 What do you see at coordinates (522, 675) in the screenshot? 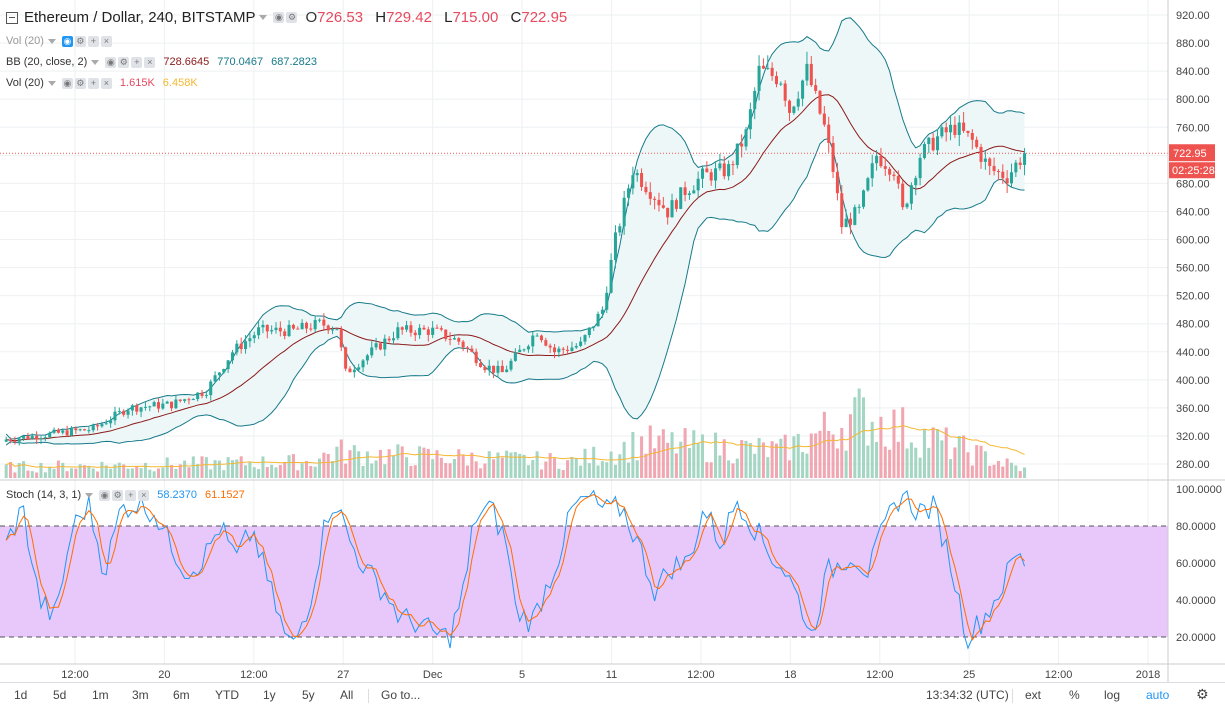
I see `time-tick-label: 5` at bounding box center [522, 675].